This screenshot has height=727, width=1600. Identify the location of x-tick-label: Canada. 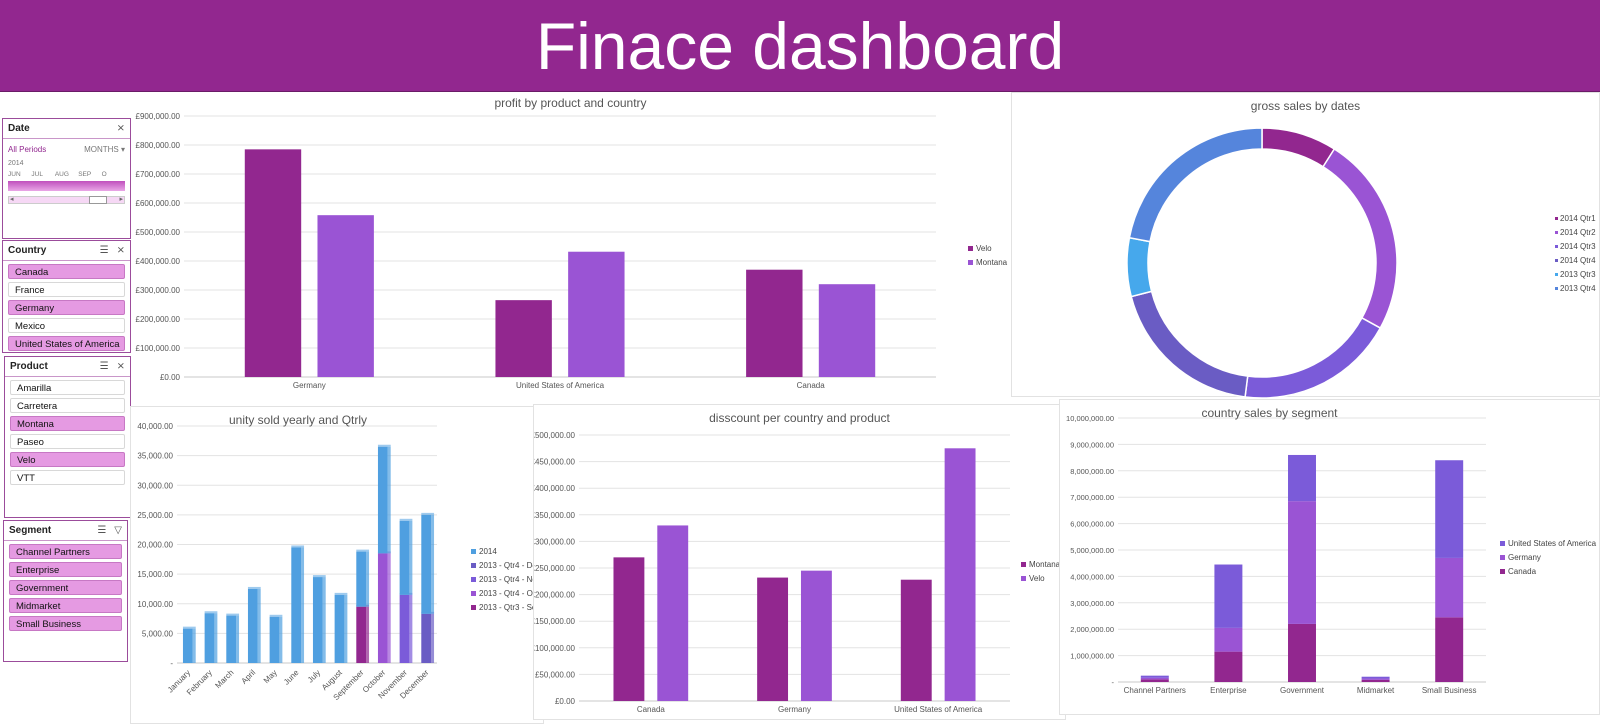
(811, 385).